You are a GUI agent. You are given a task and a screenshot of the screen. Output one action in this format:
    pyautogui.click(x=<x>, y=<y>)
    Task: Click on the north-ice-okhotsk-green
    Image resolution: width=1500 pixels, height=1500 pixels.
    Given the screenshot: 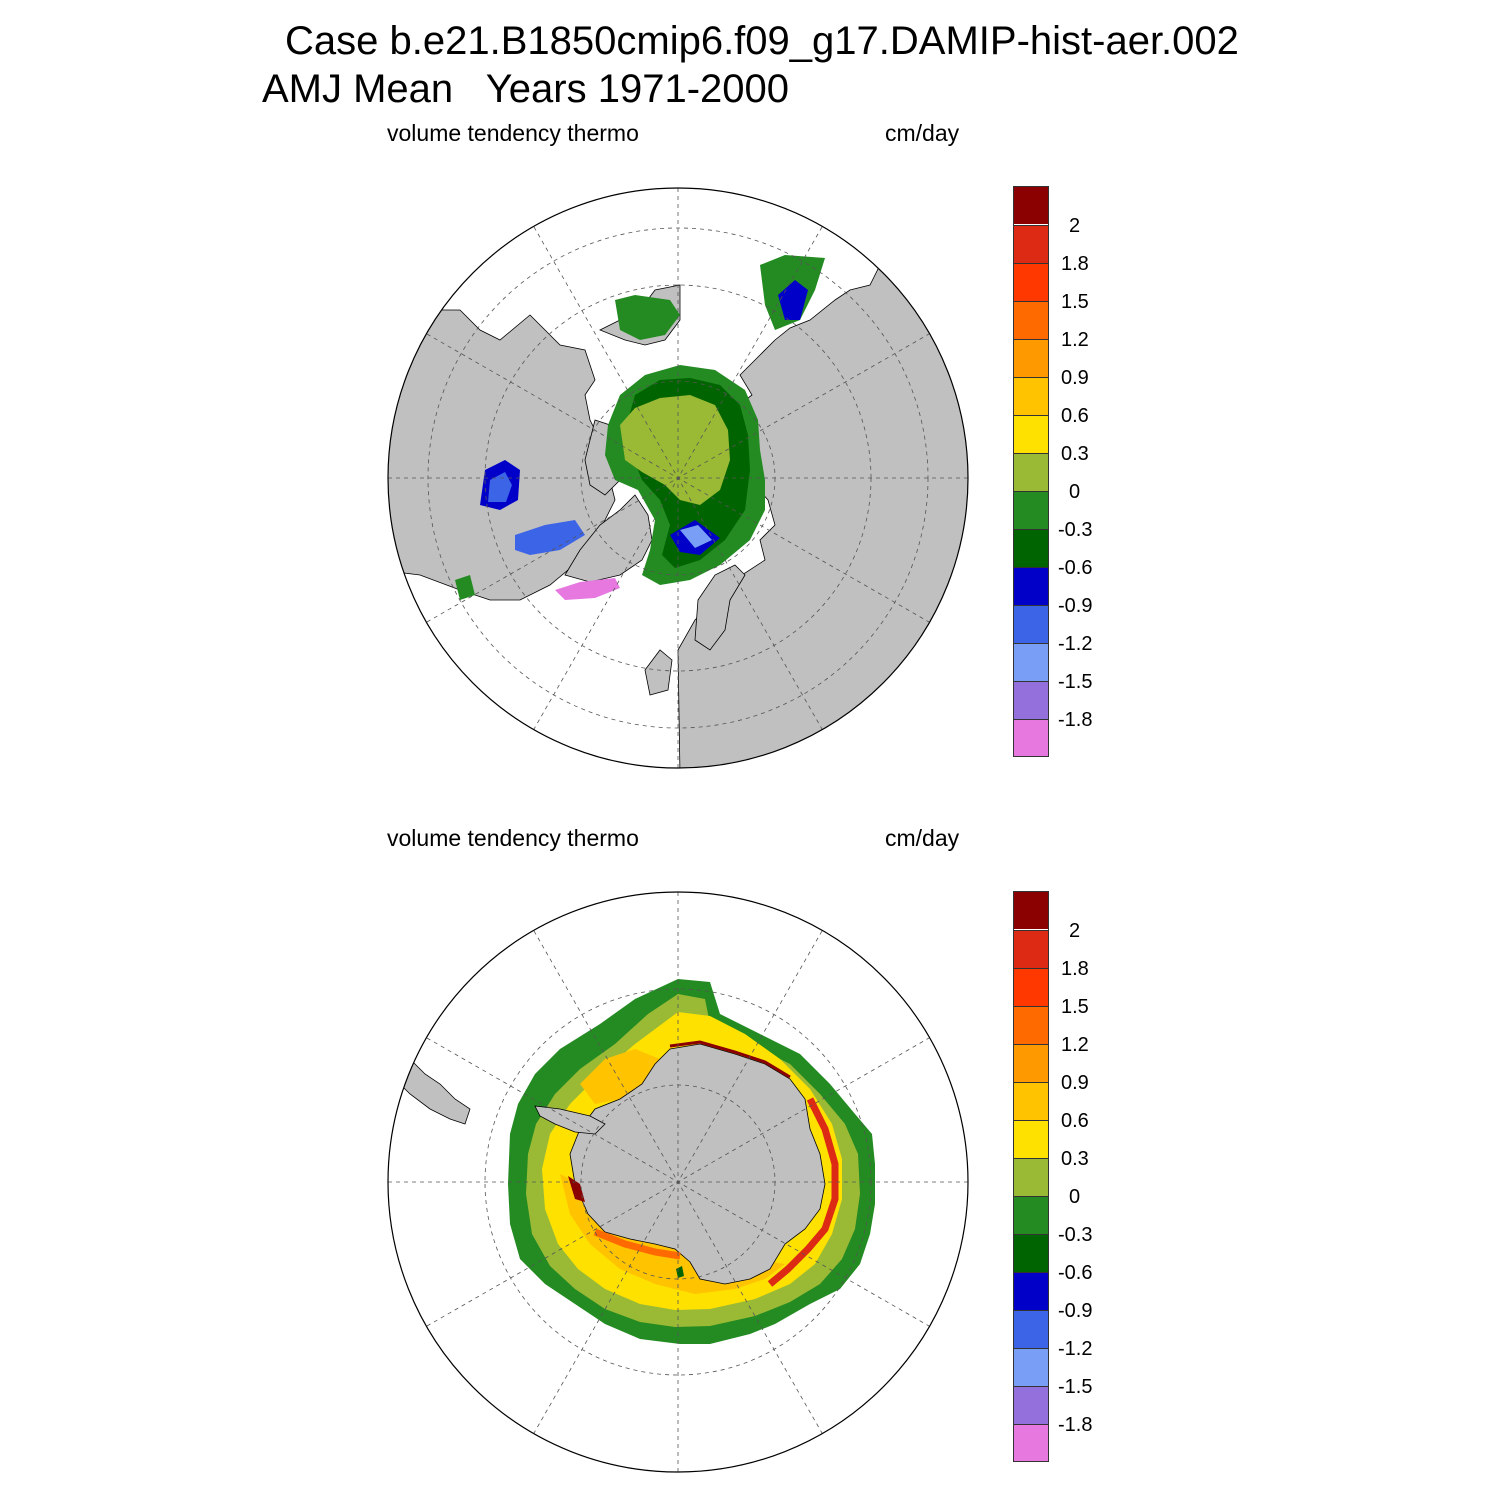 What is the action you would take?
    pyautogui.click(x=647, y=317)
    